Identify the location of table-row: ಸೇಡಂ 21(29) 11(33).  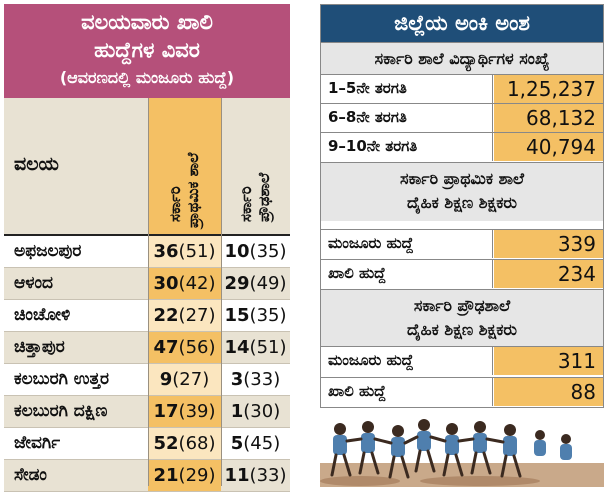
(147, 476).